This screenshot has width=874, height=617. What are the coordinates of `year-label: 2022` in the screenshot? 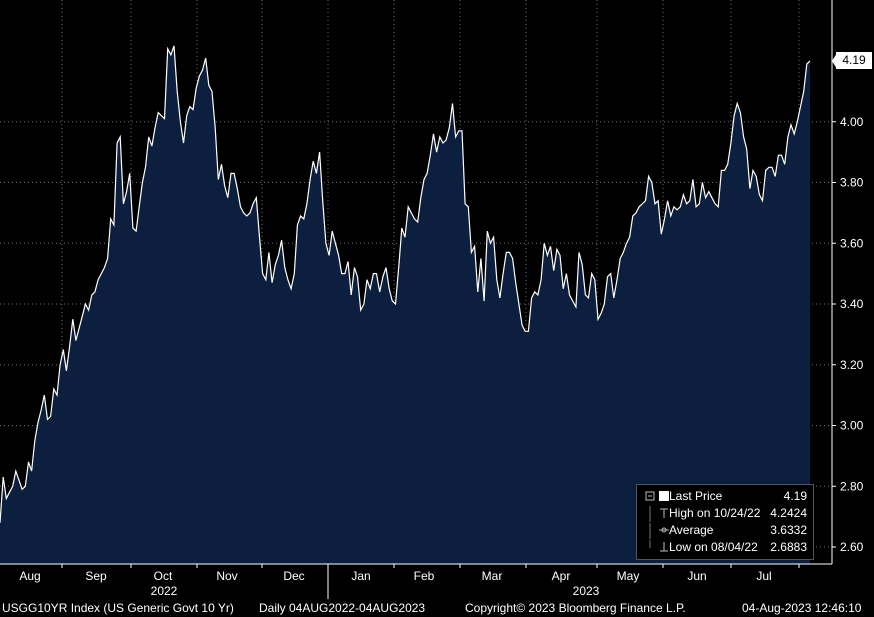 It's located at (164, 591).